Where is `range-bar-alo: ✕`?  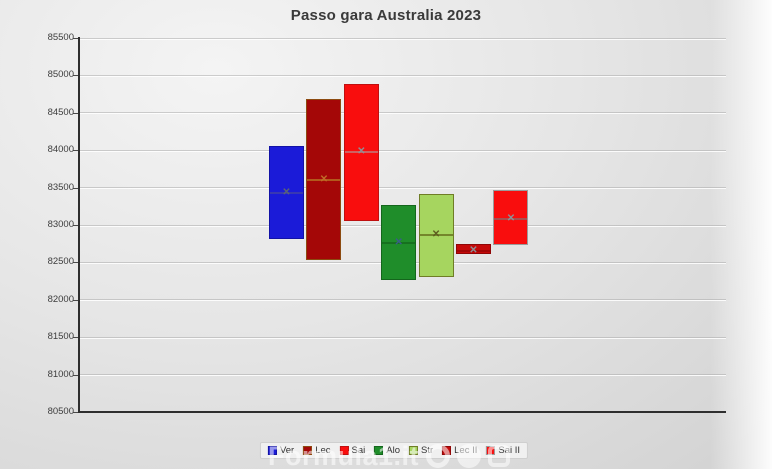 range-bar-alo: ✕ is located at coordinates (399, 242).